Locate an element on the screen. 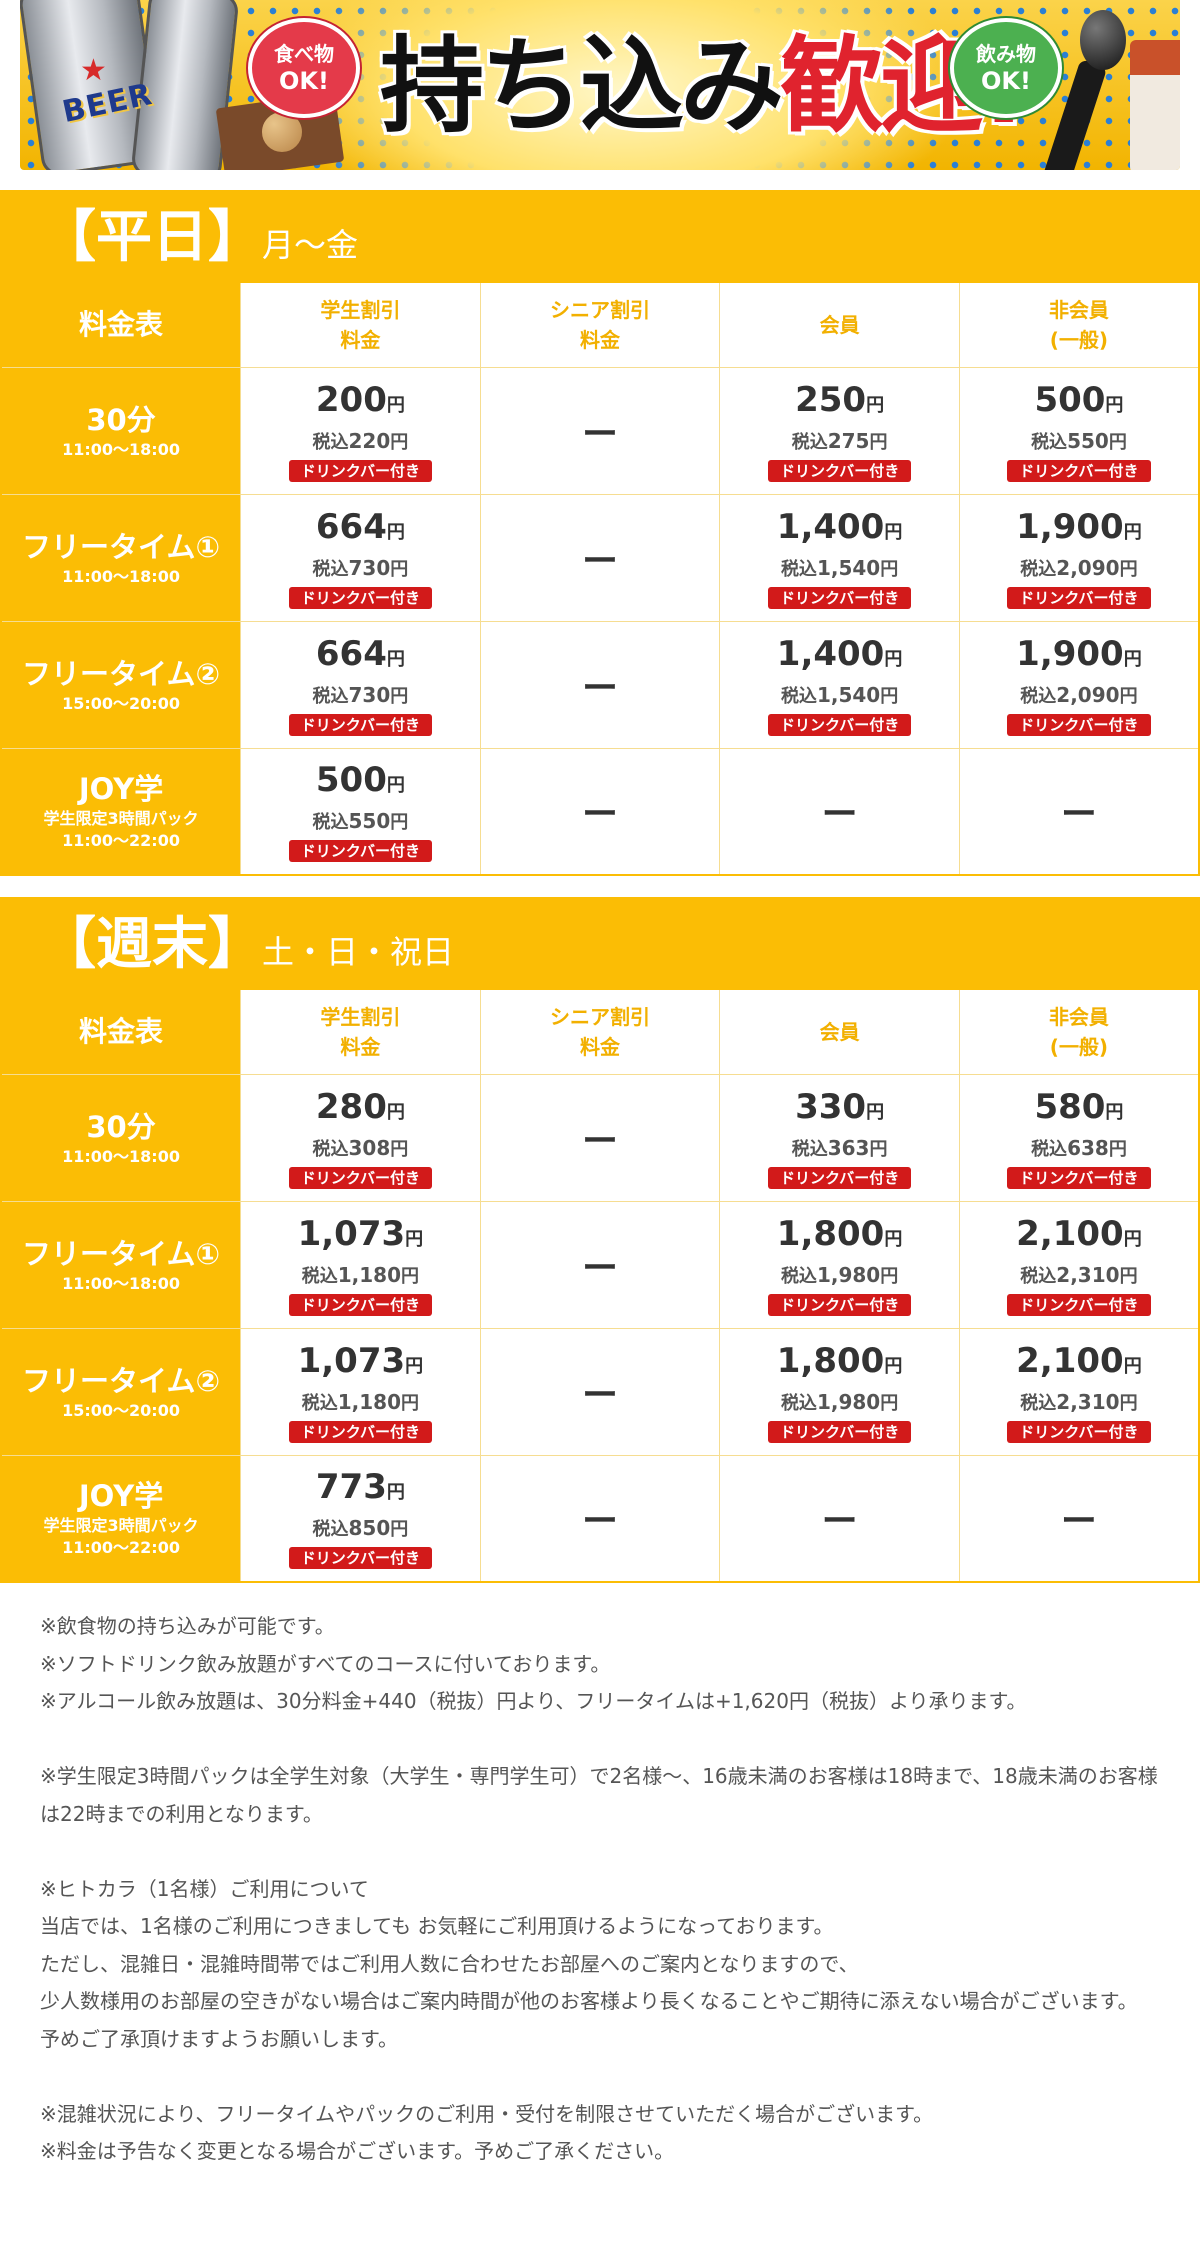 This screenshot has width=1200, height=2253. tax-amount: 730 is located at coordinates (369, 694).